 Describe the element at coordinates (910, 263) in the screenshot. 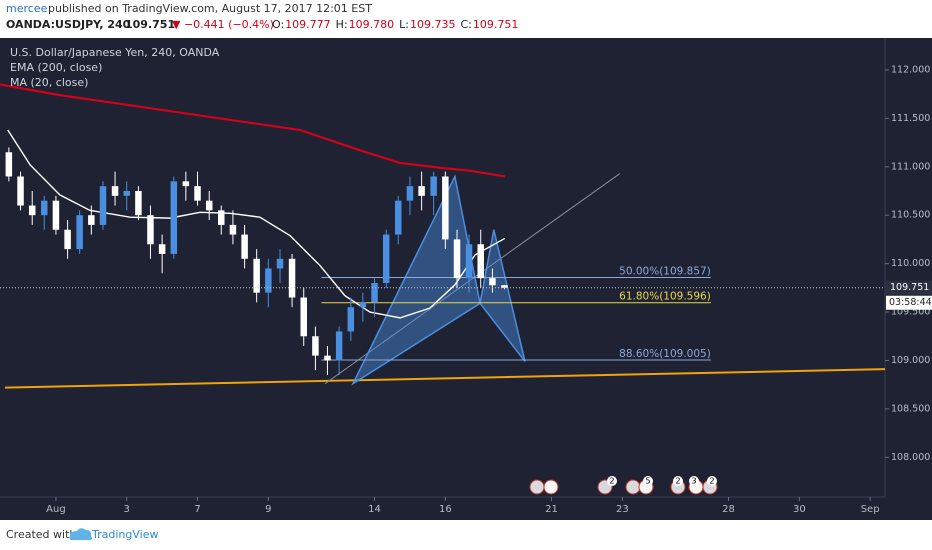

I see `y-tick-label: 110.000` at that location.